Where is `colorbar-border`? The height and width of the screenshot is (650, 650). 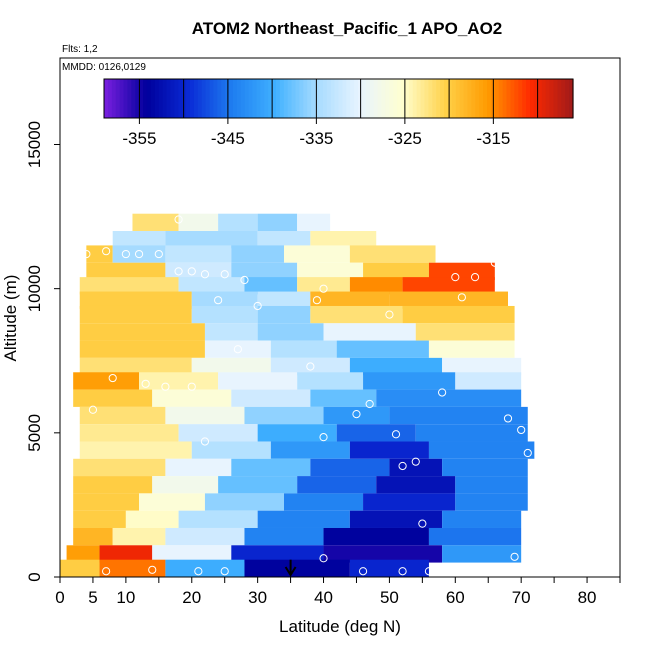
colorbar-border is located at coordinates (338, 98).